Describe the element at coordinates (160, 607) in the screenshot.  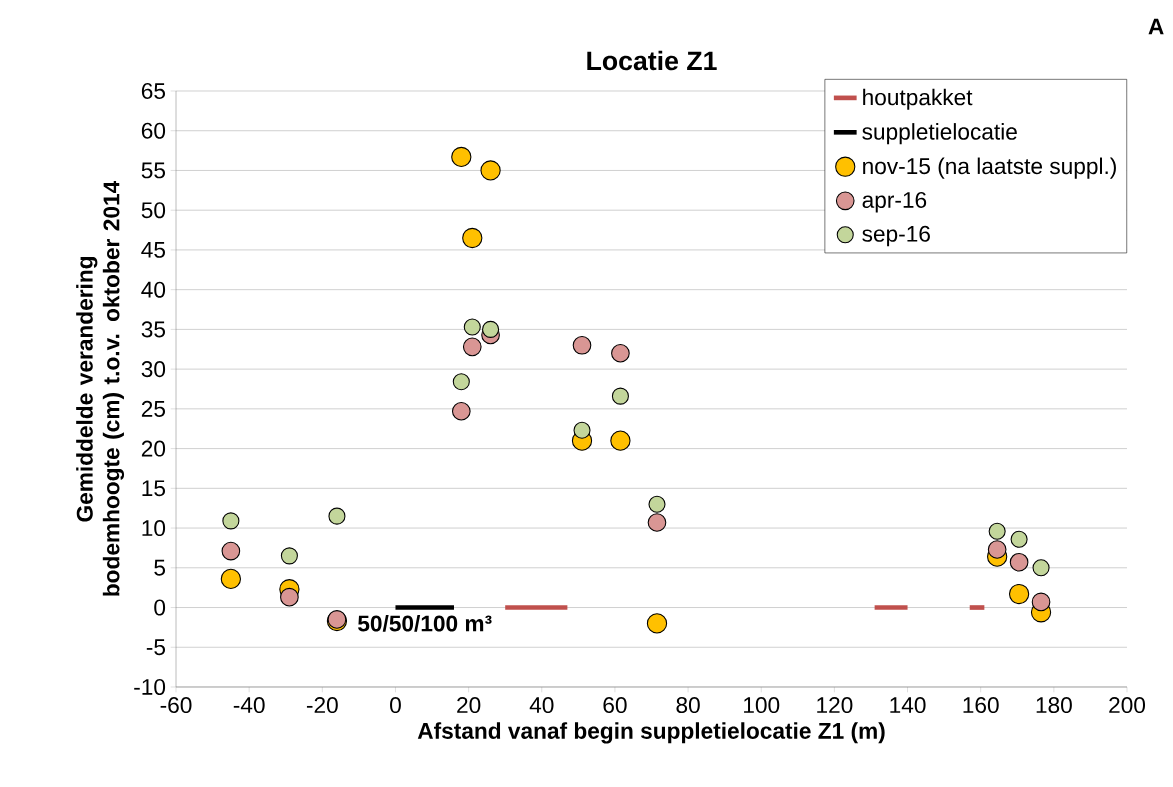
I see `y-tick-label: 0` at that location.